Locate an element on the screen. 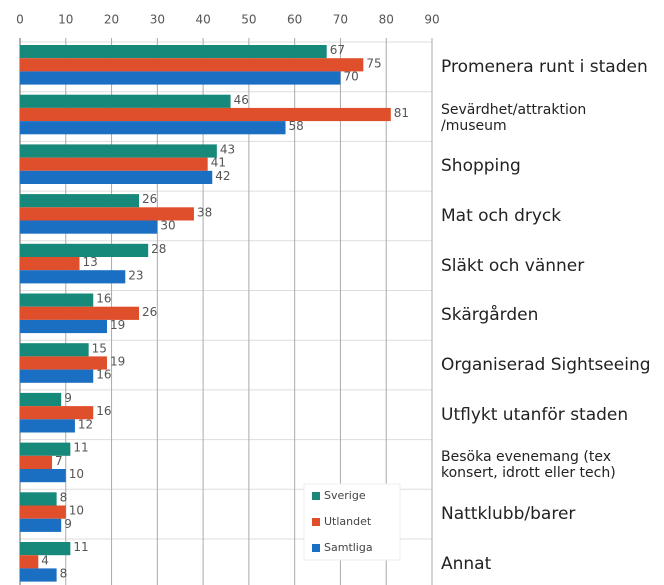 The height and width of the screenshot is (585, 664). x-tick-label: 70 is located at coordinates (340, 20).